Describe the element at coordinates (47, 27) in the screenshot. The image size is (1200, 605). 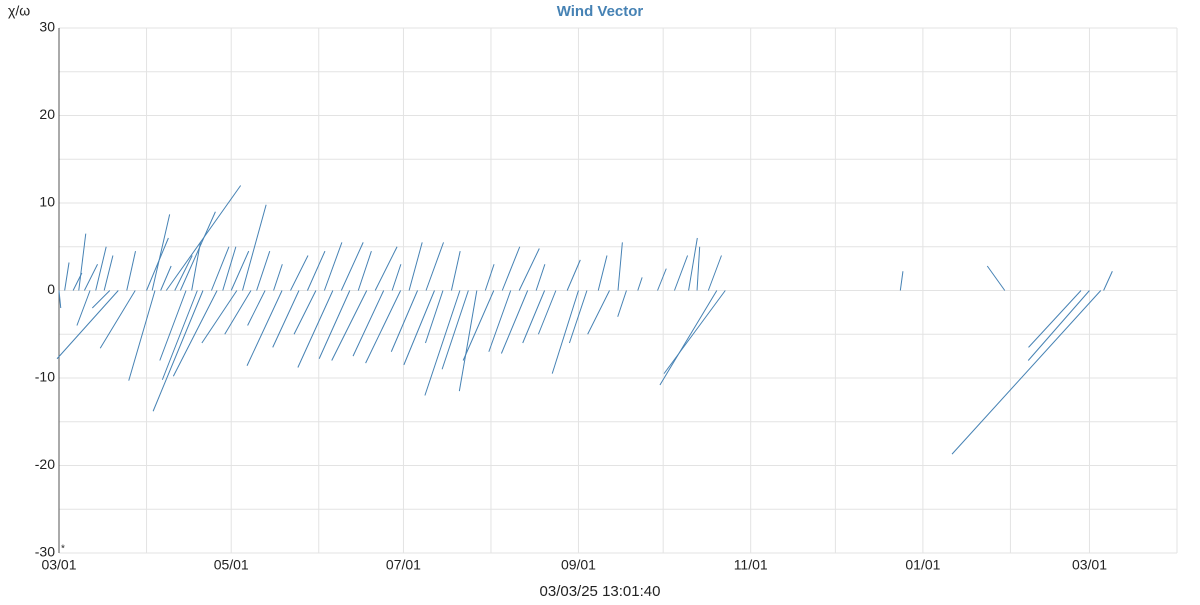
I see `y-tick-label: 30` at that location.